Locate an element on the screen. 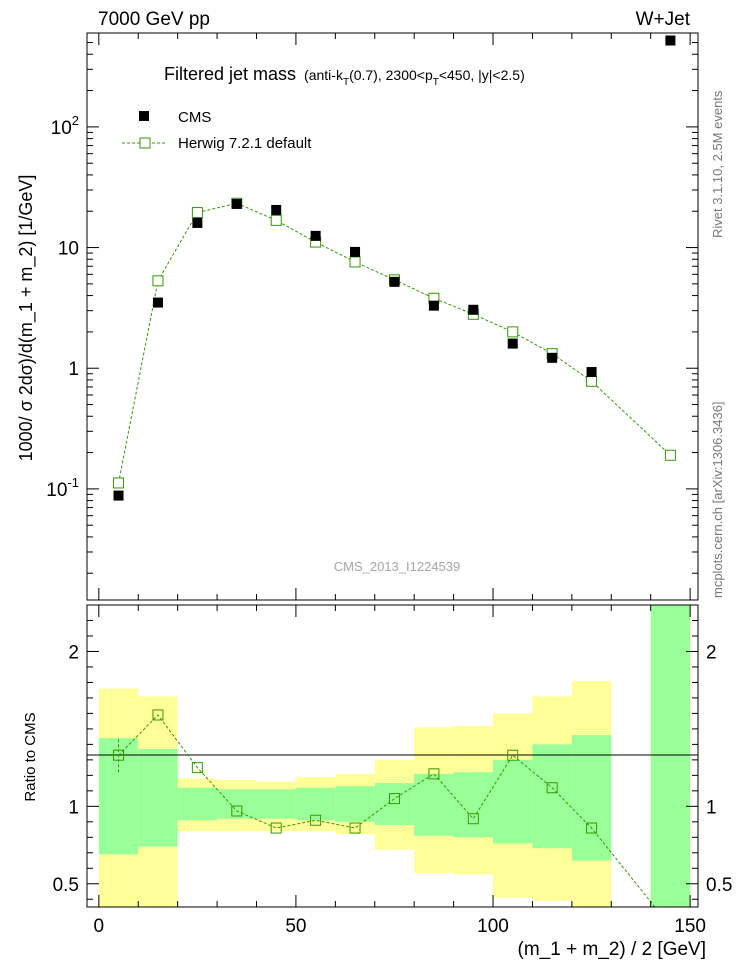 The width and height of the screenshot is (746, 972). x-axis-label: (m_1 + m_2) / 2 [GeV] is located at coordinates (612, 949).